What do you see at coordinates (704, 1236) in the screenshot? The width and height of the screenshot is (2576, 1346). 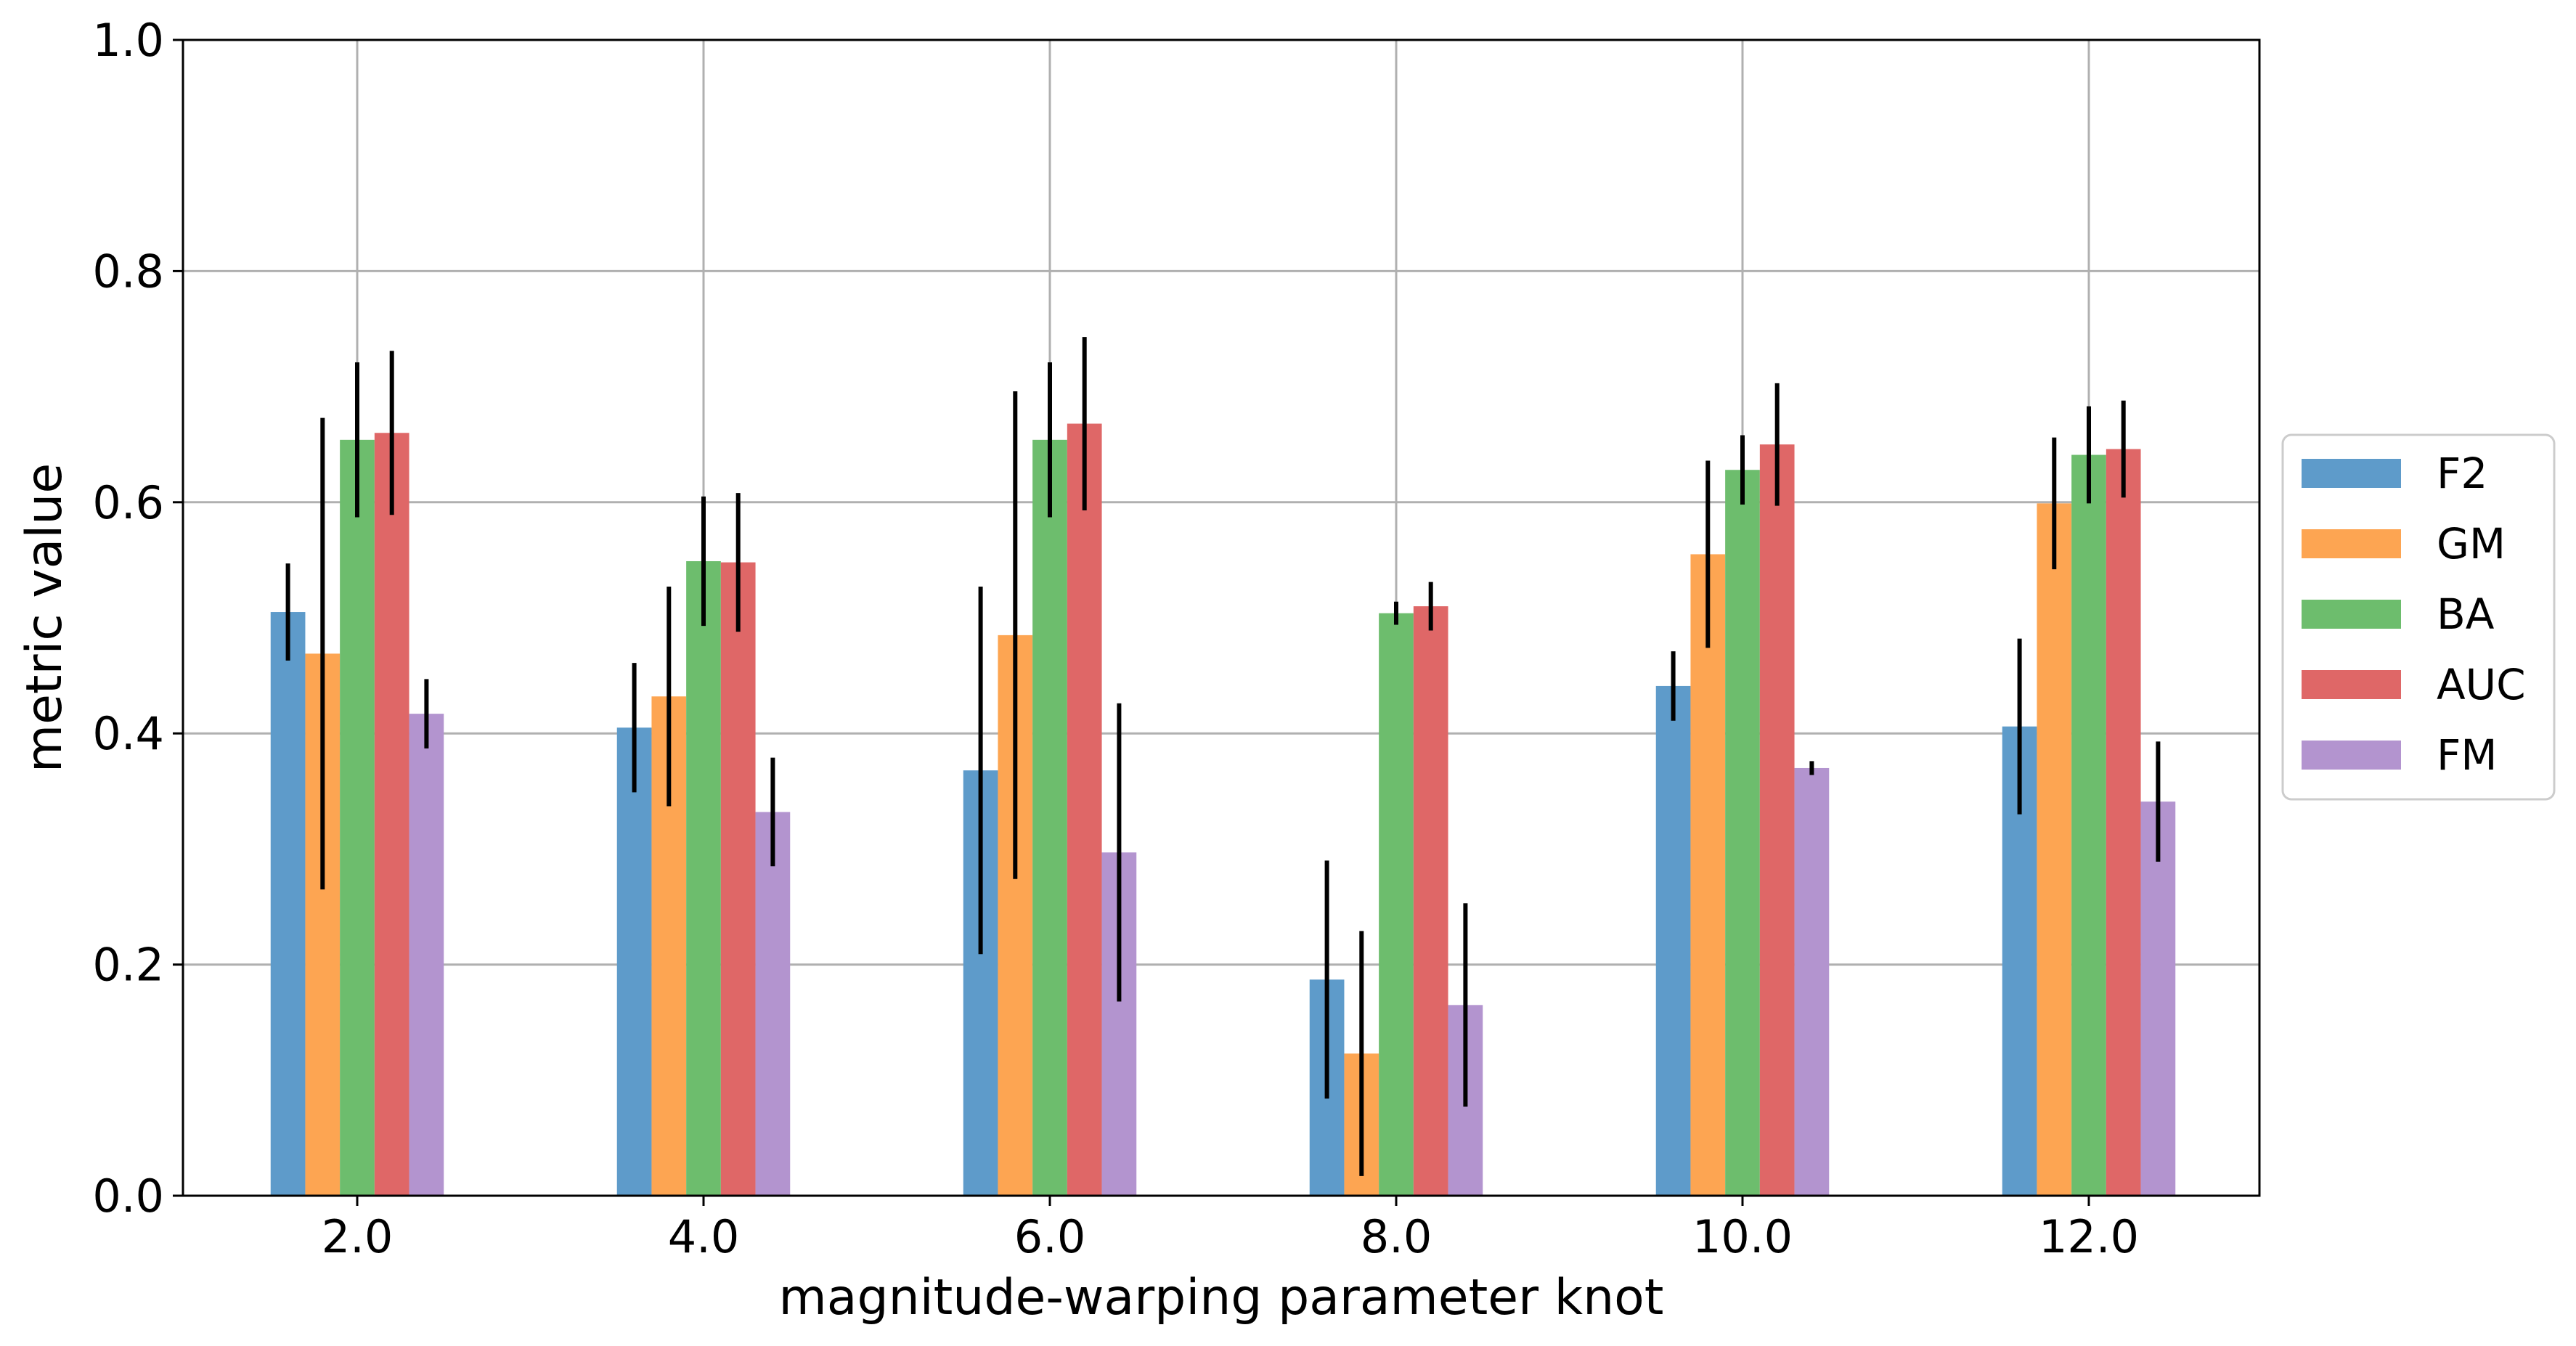 I see `x-tick-label: 4.0` at bounding box center [704, 1236].